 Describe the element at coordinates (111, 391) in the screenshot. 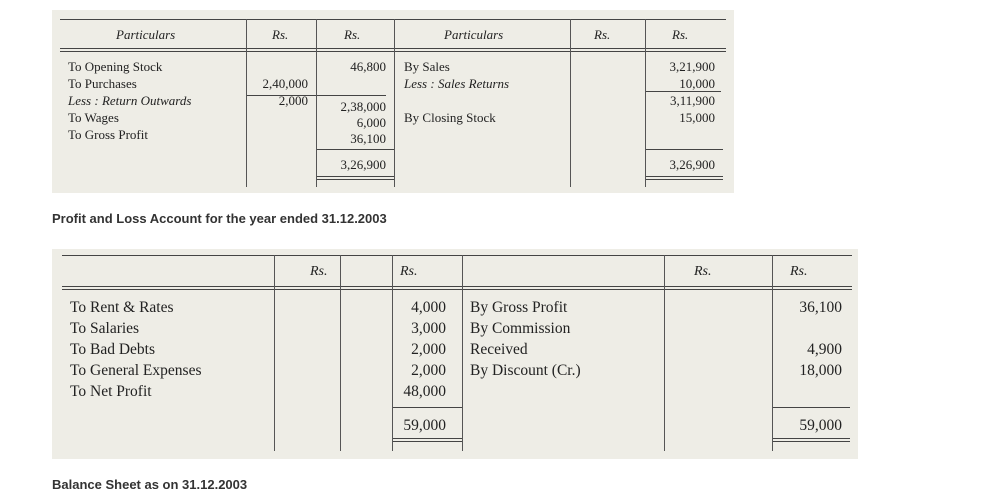

I see `left-item-net-profit: To Net Profit` at that location.